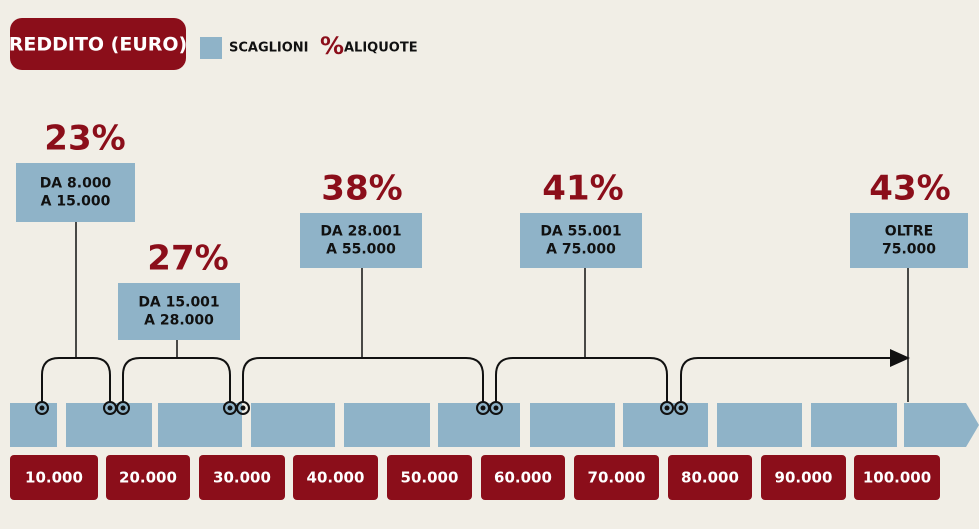  What do you see at coordinates (361, 250) in the screenshot?
I see `bracket-range: A 55.000` at bounding box center [361, 250].